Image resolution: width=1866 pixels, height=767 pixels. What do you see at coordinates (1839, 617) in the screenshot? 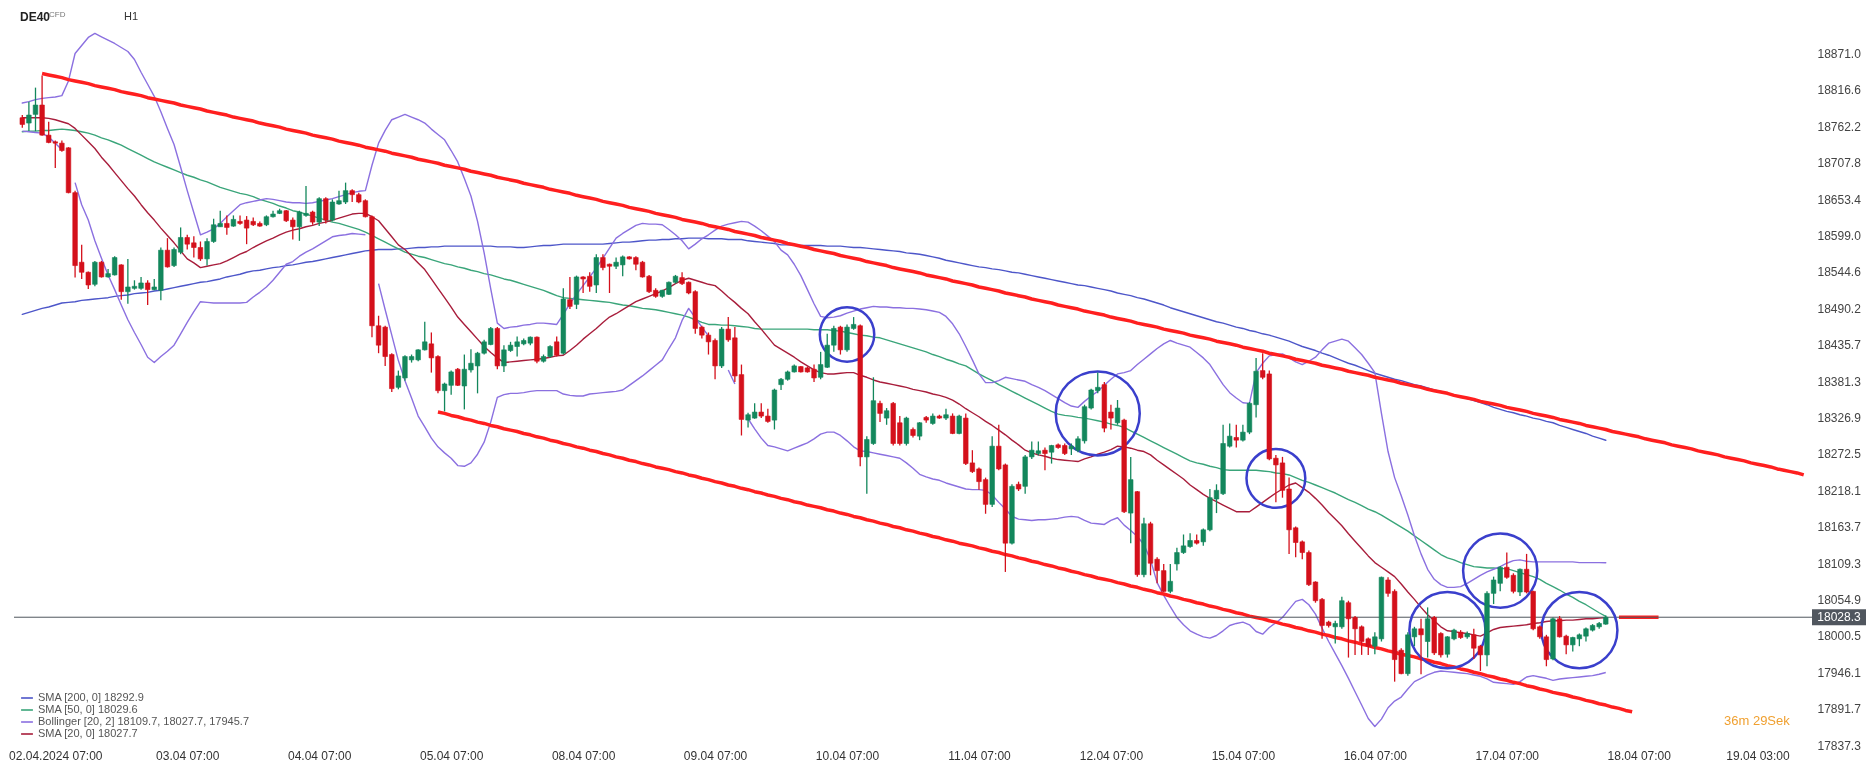
I see `ref-line-label: 18028.3` at bounding box center [1839, 617].